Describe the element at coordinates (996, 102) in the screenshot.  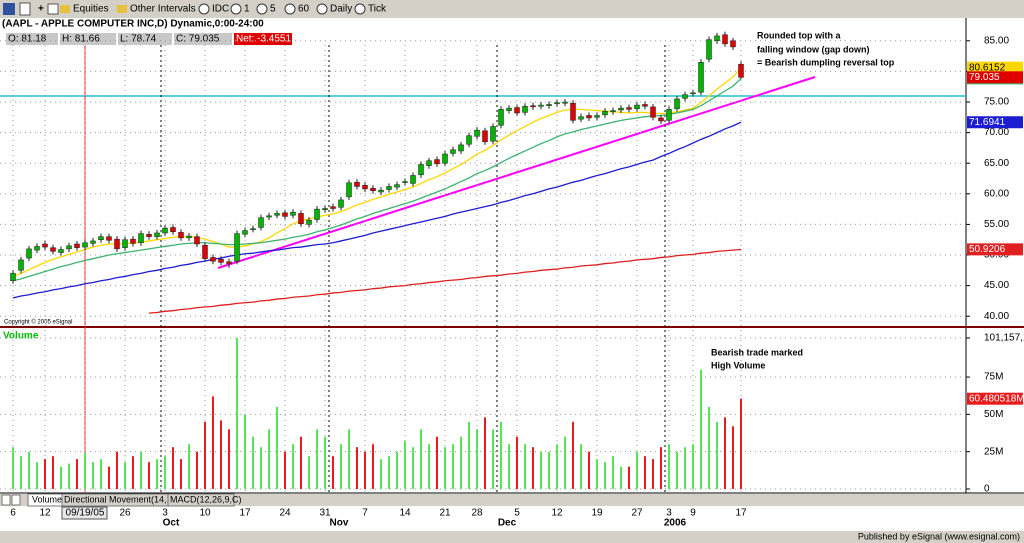
I see `y-tick-label: 75.00` at that location.